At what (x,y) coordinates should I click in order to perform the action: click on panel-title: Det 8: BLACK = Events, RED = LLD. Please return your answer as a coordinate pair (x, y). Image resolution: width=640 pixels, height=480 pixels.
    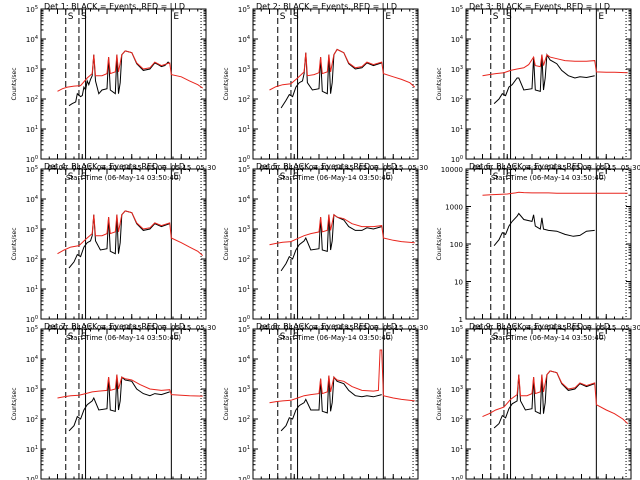
    Looking at the image, I should click on (326, 326).